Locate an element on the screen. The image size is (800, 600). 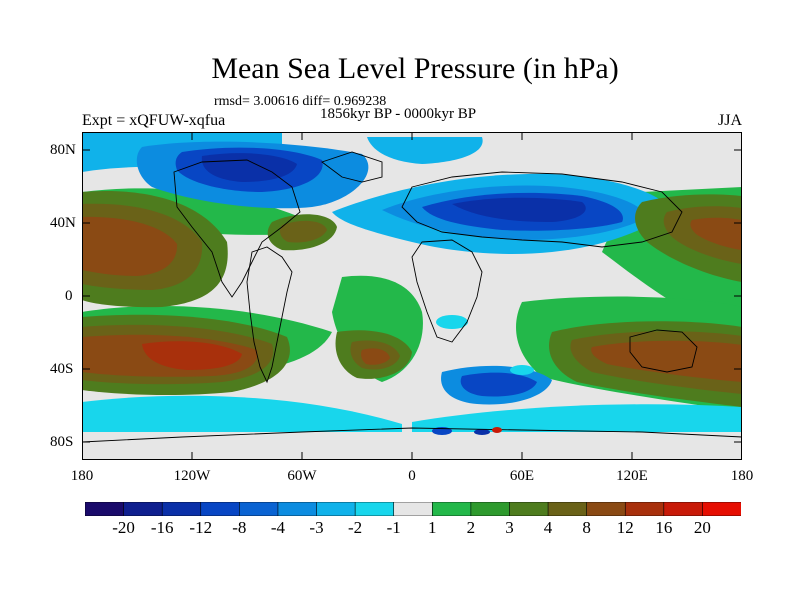
southern-ocean-low-inner is located at coordinates (498, 384).